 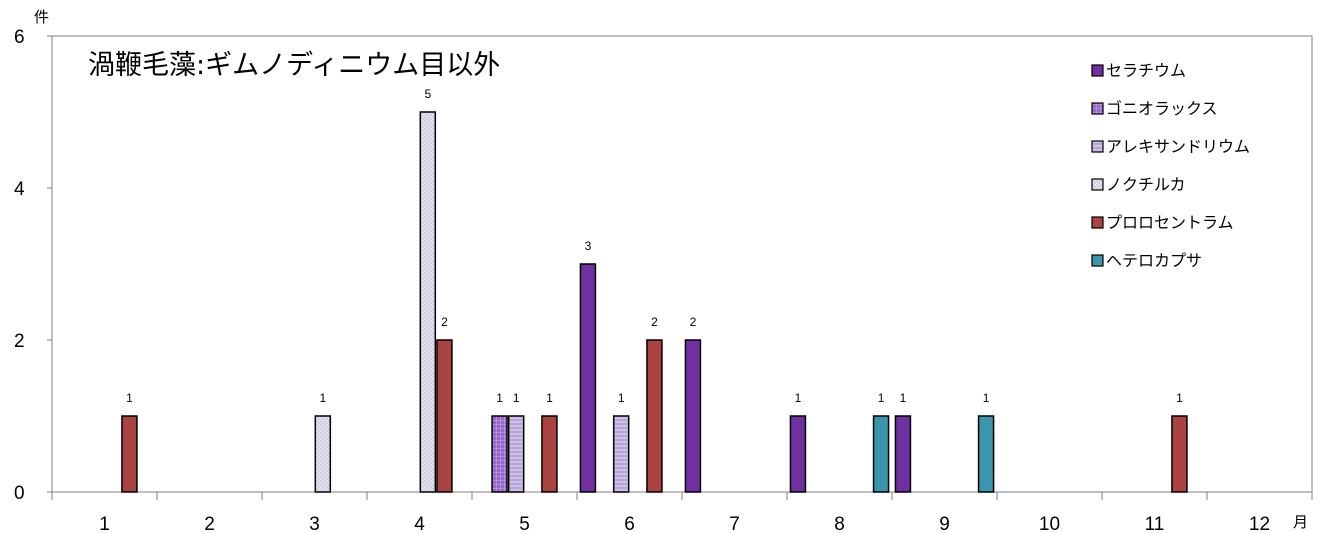 What do you see at coordinates (734, 523) in the screenshot?
I see `x-tick-label: 7` at bounding box center [734, 523].